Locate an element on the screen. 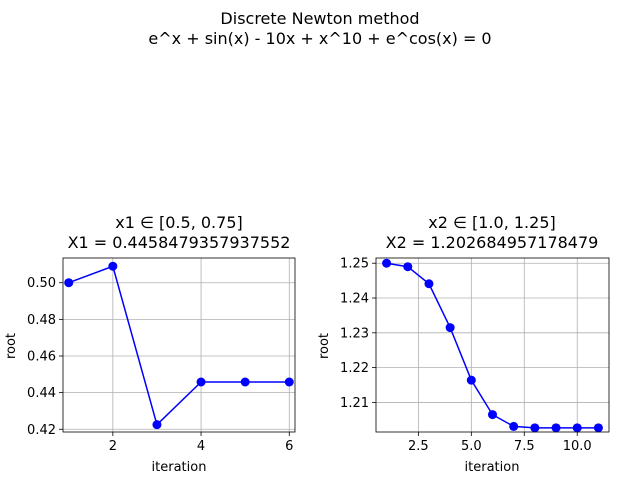 Image resolution: width=640 pixels, height=480 pixels. subplot-title-x1-line2: X1 = 0.4458479357937552 is located at coordinates (179, 242).